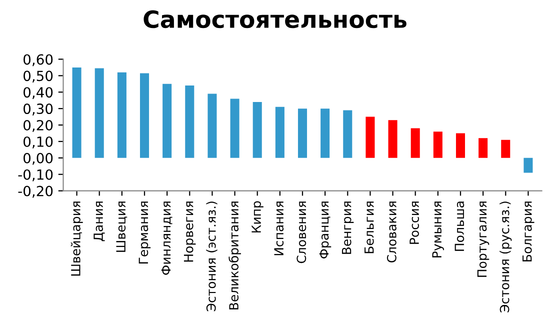 Image resolution: width=550 pixels, height=329 pixels. What do you see at coordinates (35, 175) in the screenshot?
I see `y-tick-label: -0,10` at bounding box center [35, 175].